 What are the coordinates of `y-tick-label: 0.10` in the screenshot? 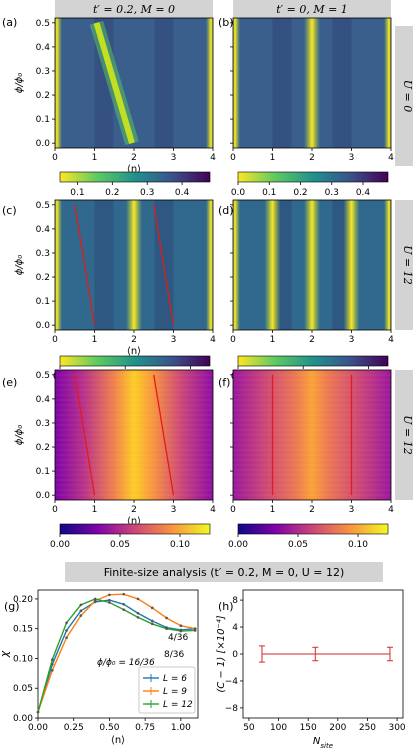 It's located at (23, 659).